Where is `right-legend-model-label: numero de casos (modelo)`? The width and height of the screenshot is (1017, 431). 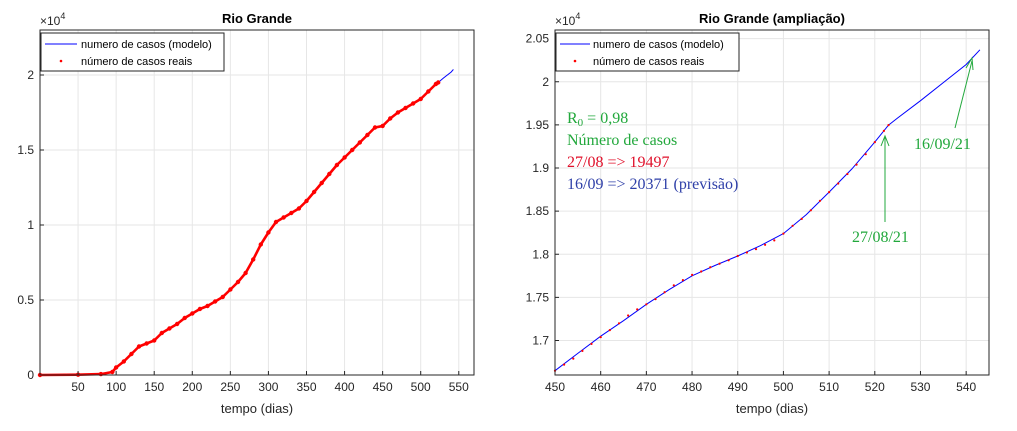
right-legend-model-label: numero de casos (modelo) is located at coordinates (658, 45).